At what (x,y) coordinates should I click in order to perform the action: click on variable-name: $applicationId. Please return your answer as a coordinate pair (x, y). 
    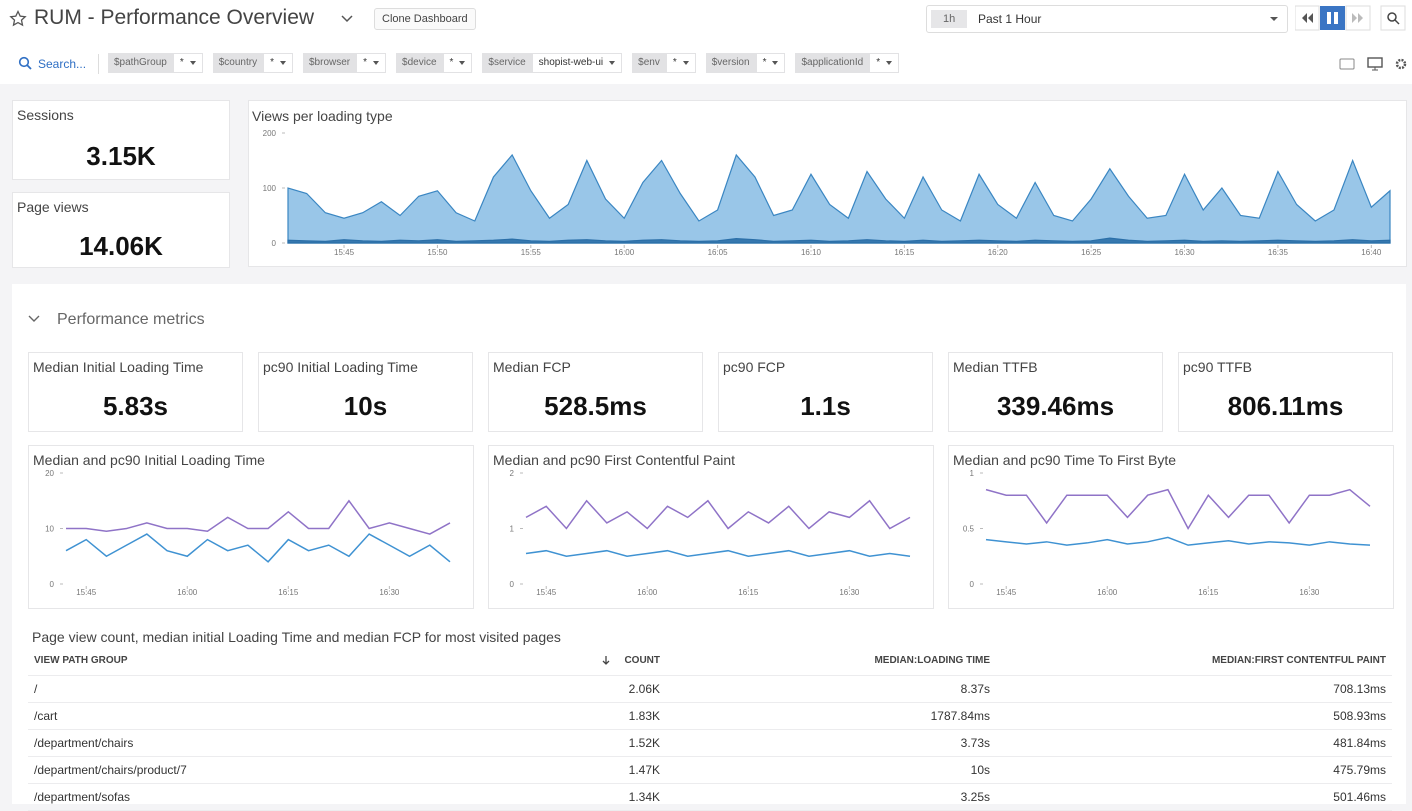
    Looking at the image, I should click on (832, 63).